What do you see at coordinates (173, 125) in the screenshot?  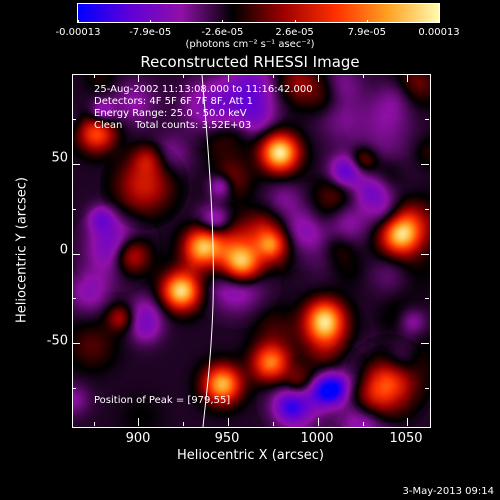 I see `annotation-clean-counts: Clean Total counts: 3.52E+03` at bounding box center [173, 125].